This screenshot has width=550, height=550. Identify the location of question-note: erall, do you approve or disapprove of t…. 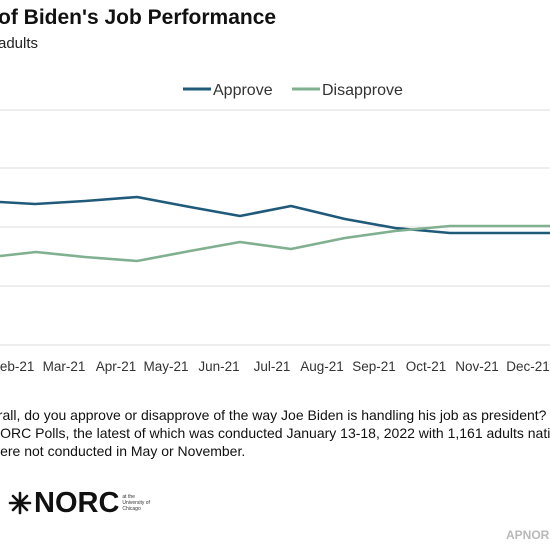
(273, 415).